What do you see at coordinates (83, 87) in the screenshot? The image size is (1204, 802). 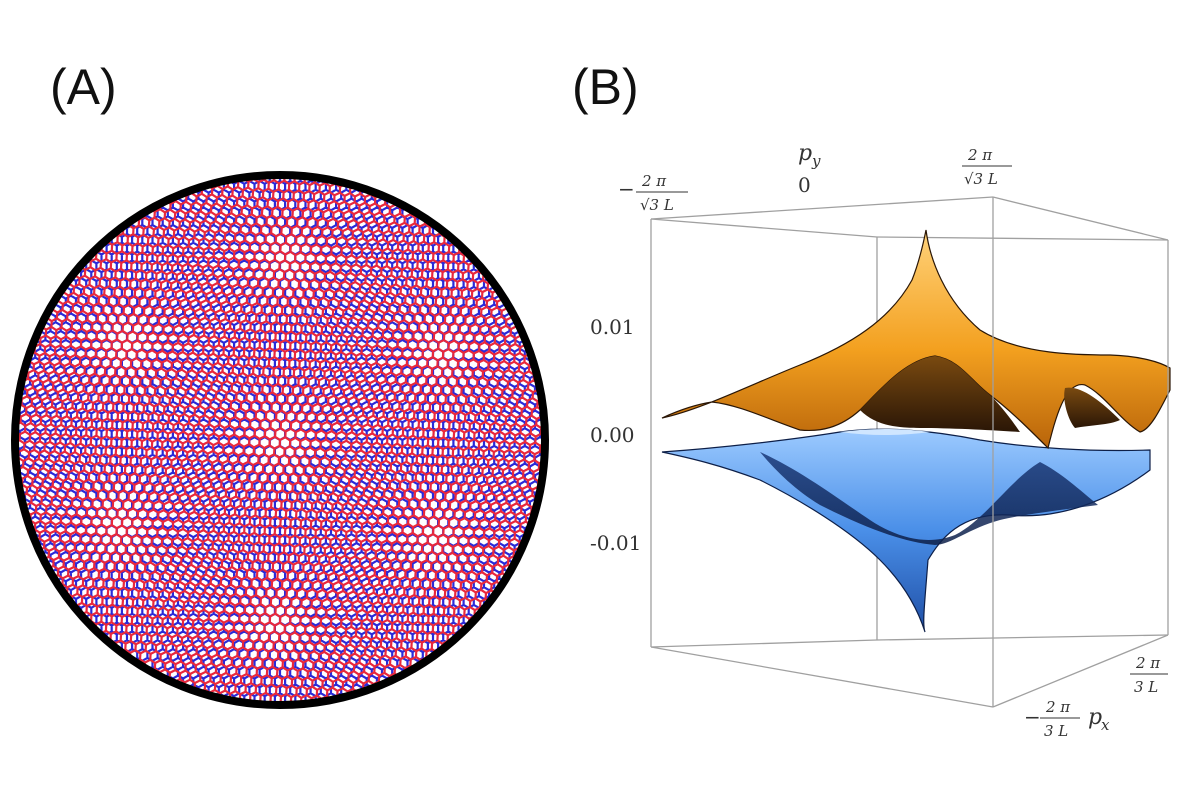 I see `panel-a-label: (A)` at bounding box center [83, 87].